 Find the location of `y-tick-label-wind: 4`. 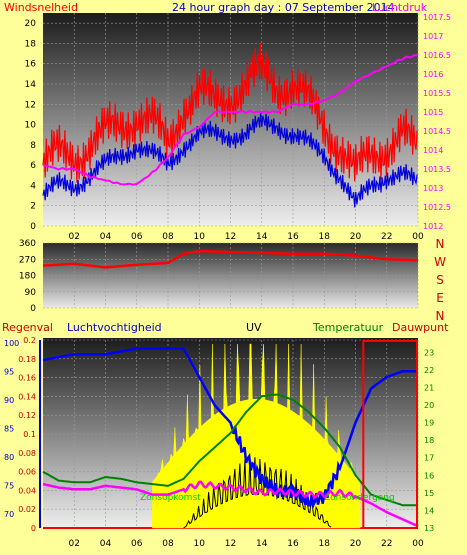

y-tick-label-wind: 4 is located at coordinates (33, 186).